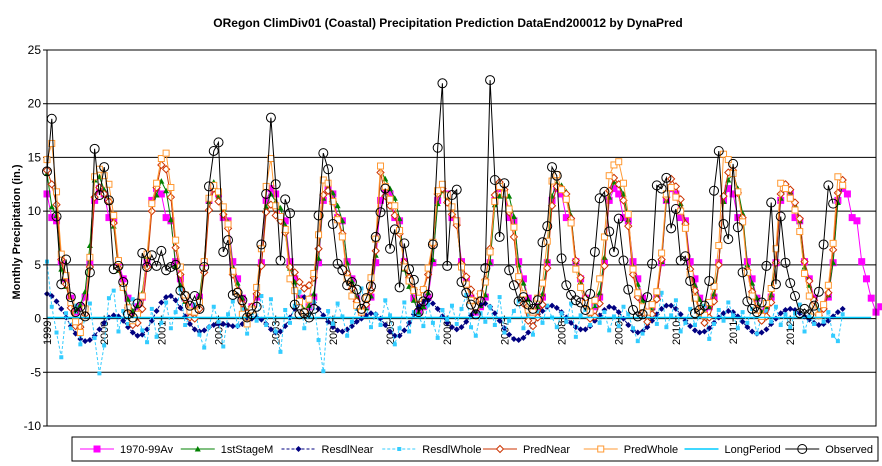  I want to click on legend-item: 1stStageM, so click(226, 450).